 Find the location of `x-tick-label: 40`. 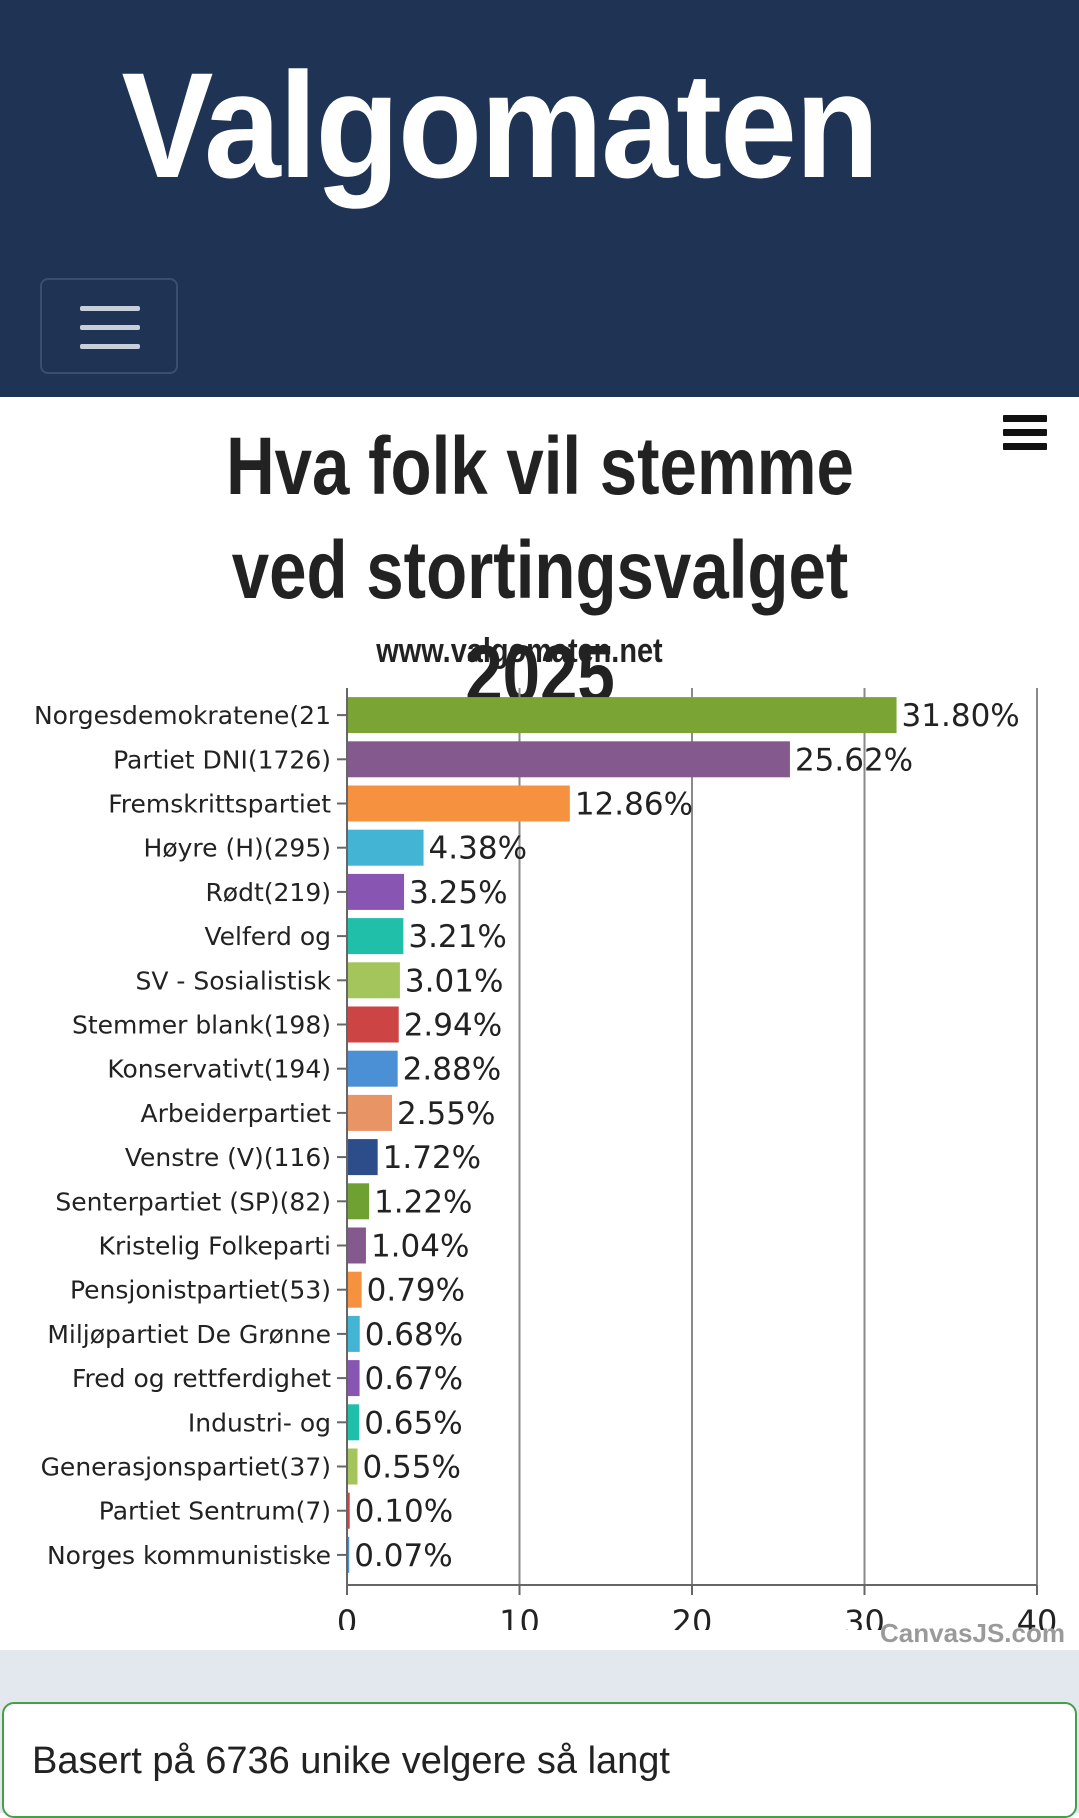

x-tick-label: 40 is located at coordinates (1037, 1616).